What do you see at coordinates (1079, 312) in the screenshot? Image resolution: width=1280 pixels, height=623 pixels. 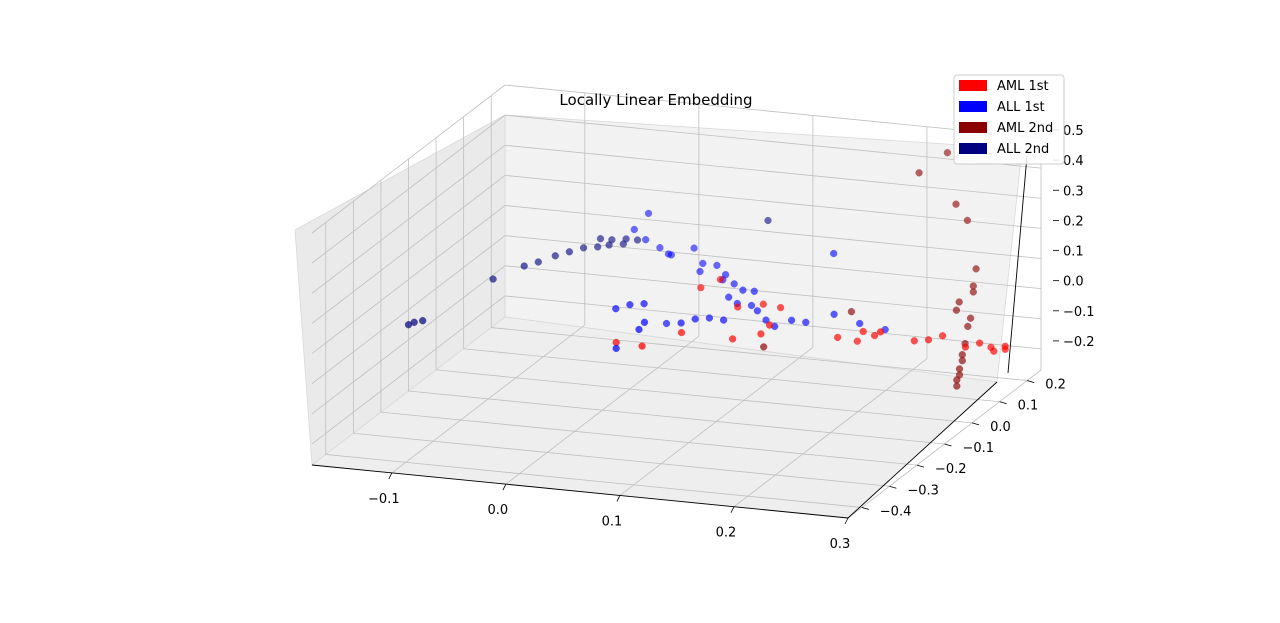 I see `z-tick-label: −0.1` at bounding box center [1079, 312].